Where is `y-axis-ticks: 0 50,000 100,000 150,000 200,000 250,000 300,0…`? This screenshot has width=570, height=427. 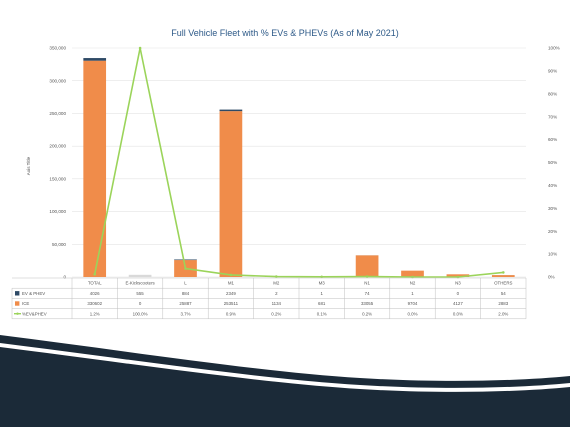
y-axis-ticks: 0 50,000 100,000 150,000 200,000 250,000 300,0… is located at coordinates (57, 163).